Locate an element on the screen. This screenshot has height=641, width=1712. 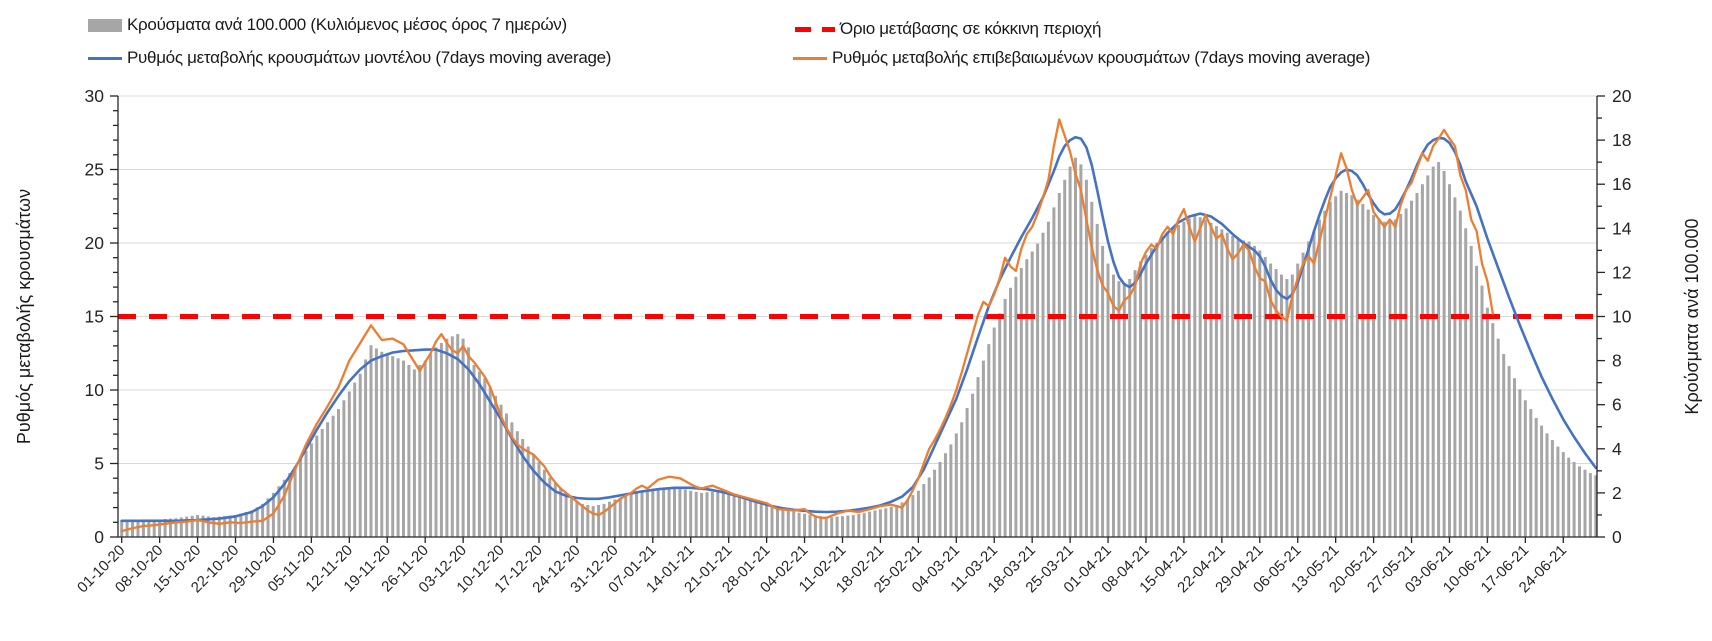
svg-text: 25 is located at coordinates (94, 170).